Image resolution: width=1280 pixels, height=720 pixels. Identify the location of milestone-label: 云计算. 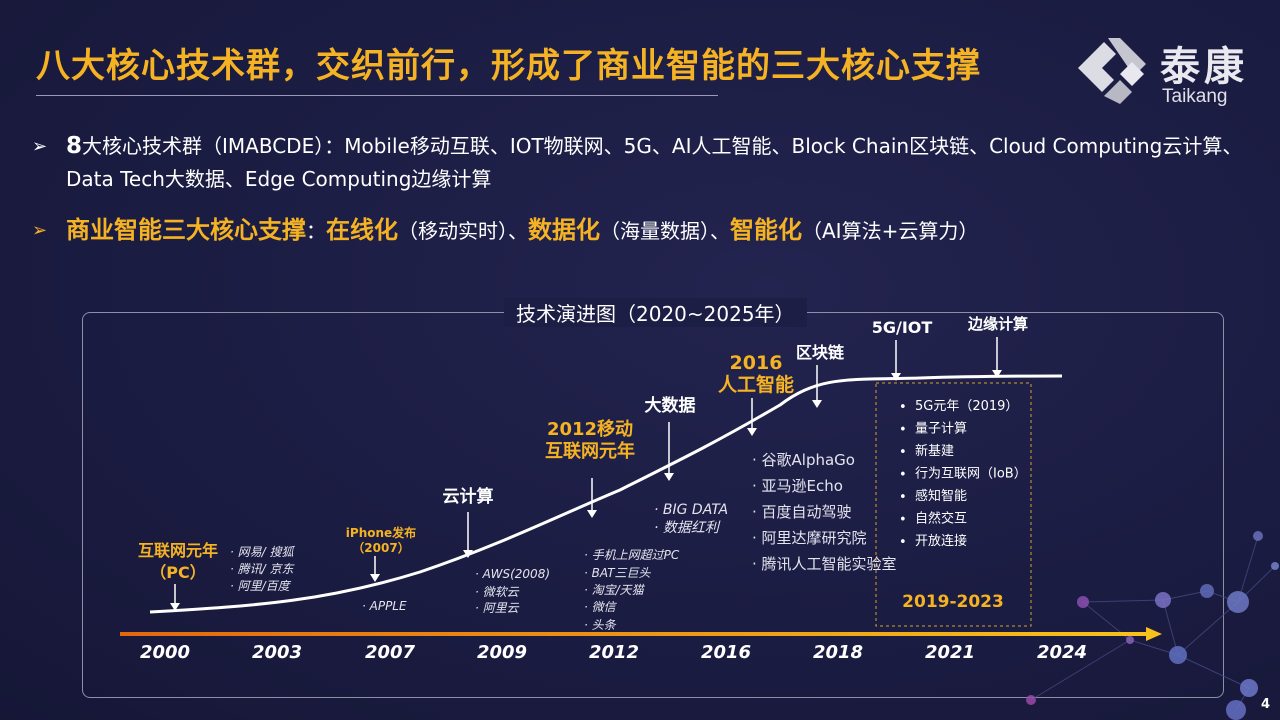
(468, 496).